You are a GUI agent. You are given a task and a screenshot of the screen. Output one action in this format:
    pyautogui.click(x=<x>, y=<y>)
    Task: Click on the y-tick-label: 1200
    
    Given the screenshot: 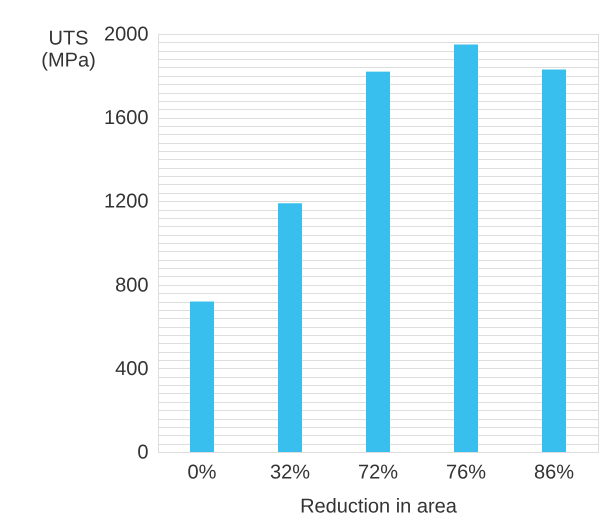 What is the action you would take?
    pyautogui.click(x=126, y=201)
    